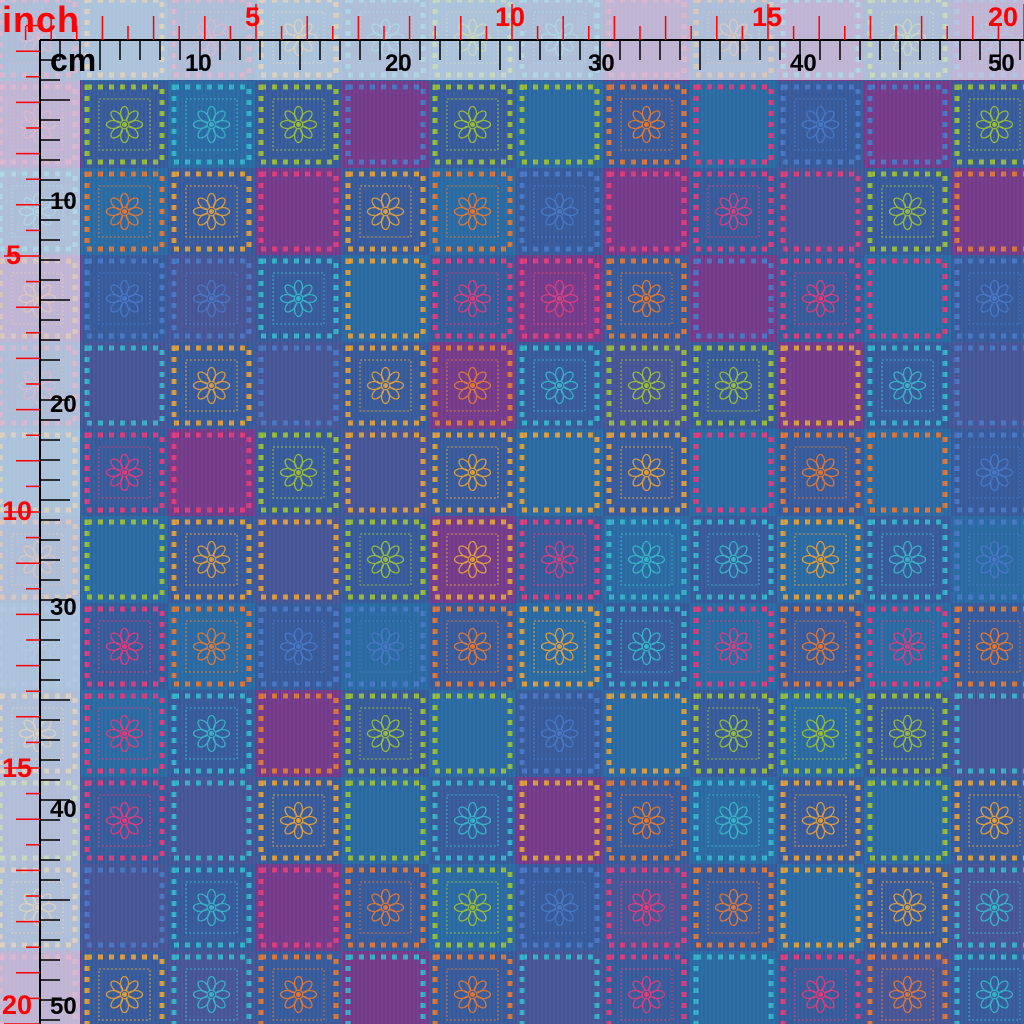  Describe the element at coordinates (17, 768) in the screenshot. I see `left-inch-number: 15` at that location.